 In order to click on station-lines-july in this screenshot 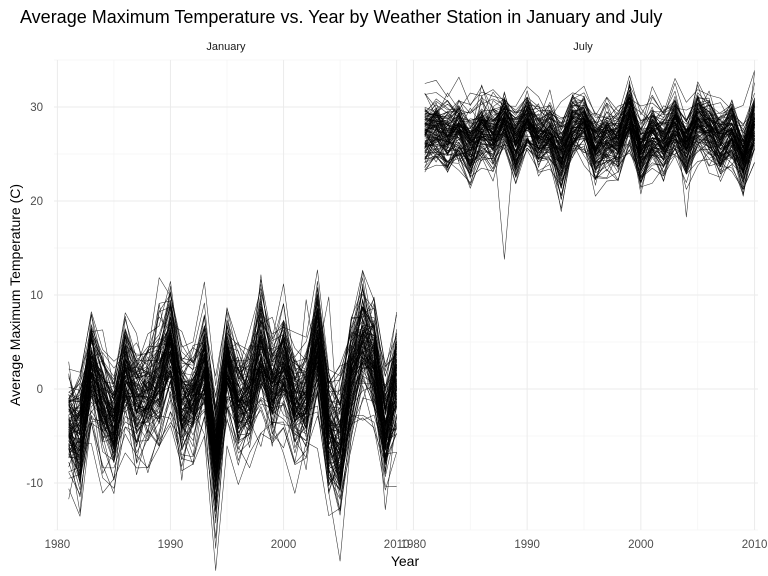, I will do `click(589, 165)`.